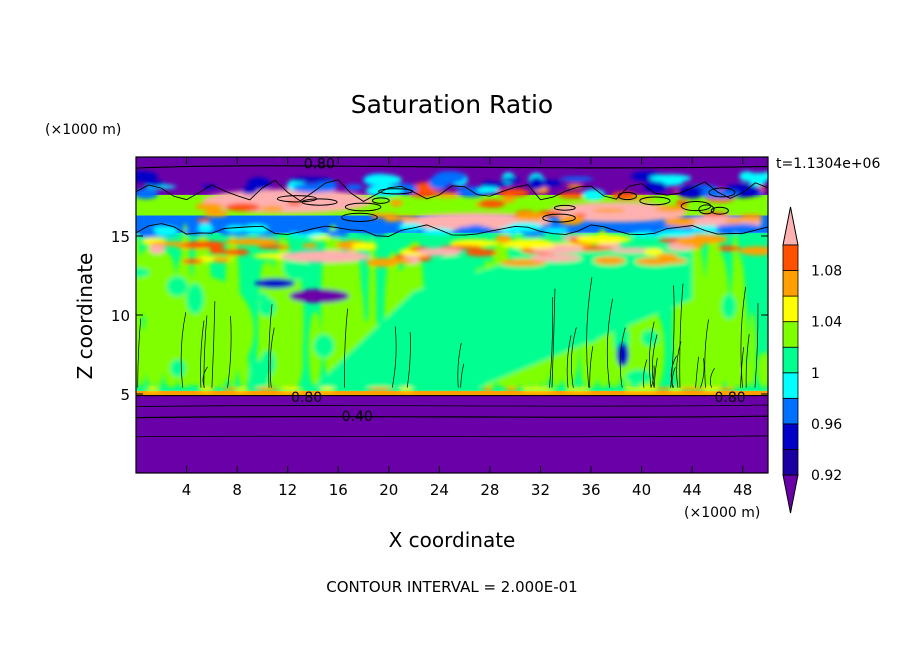 The image size is (904, 654). I want to click on y-tick-label: 5, so click(125, 395).